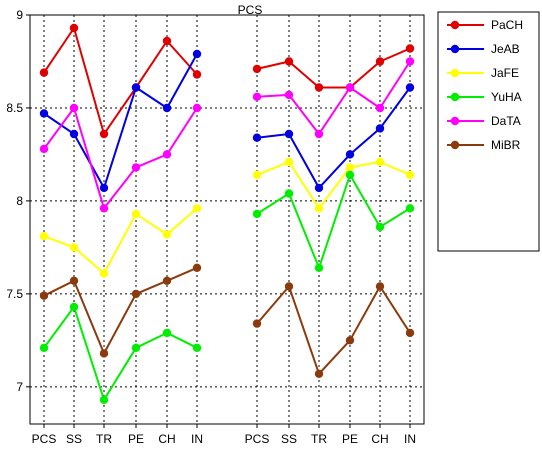 The width and height of the screenshot is (542, 452). Describe the element at coordinates (505, 73) in the screenshot. I see `legend-label: JaFE` at that location.